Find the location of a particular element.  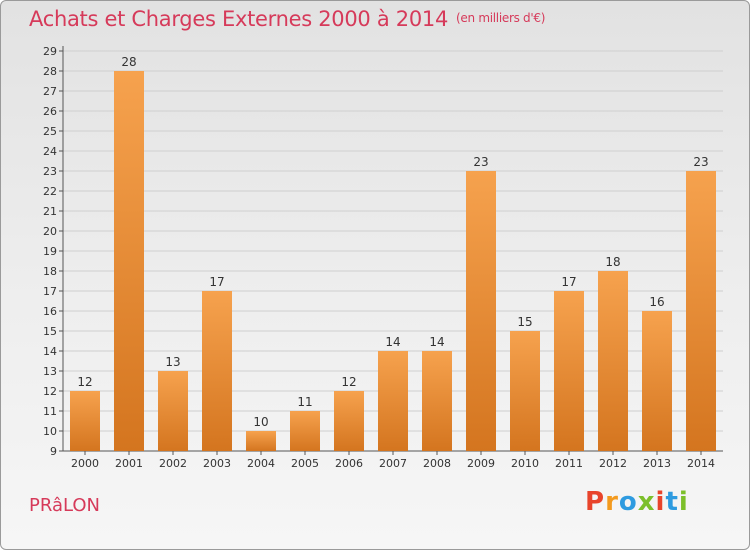

y-tick-label: 29 is located at coordinates (50, 51).